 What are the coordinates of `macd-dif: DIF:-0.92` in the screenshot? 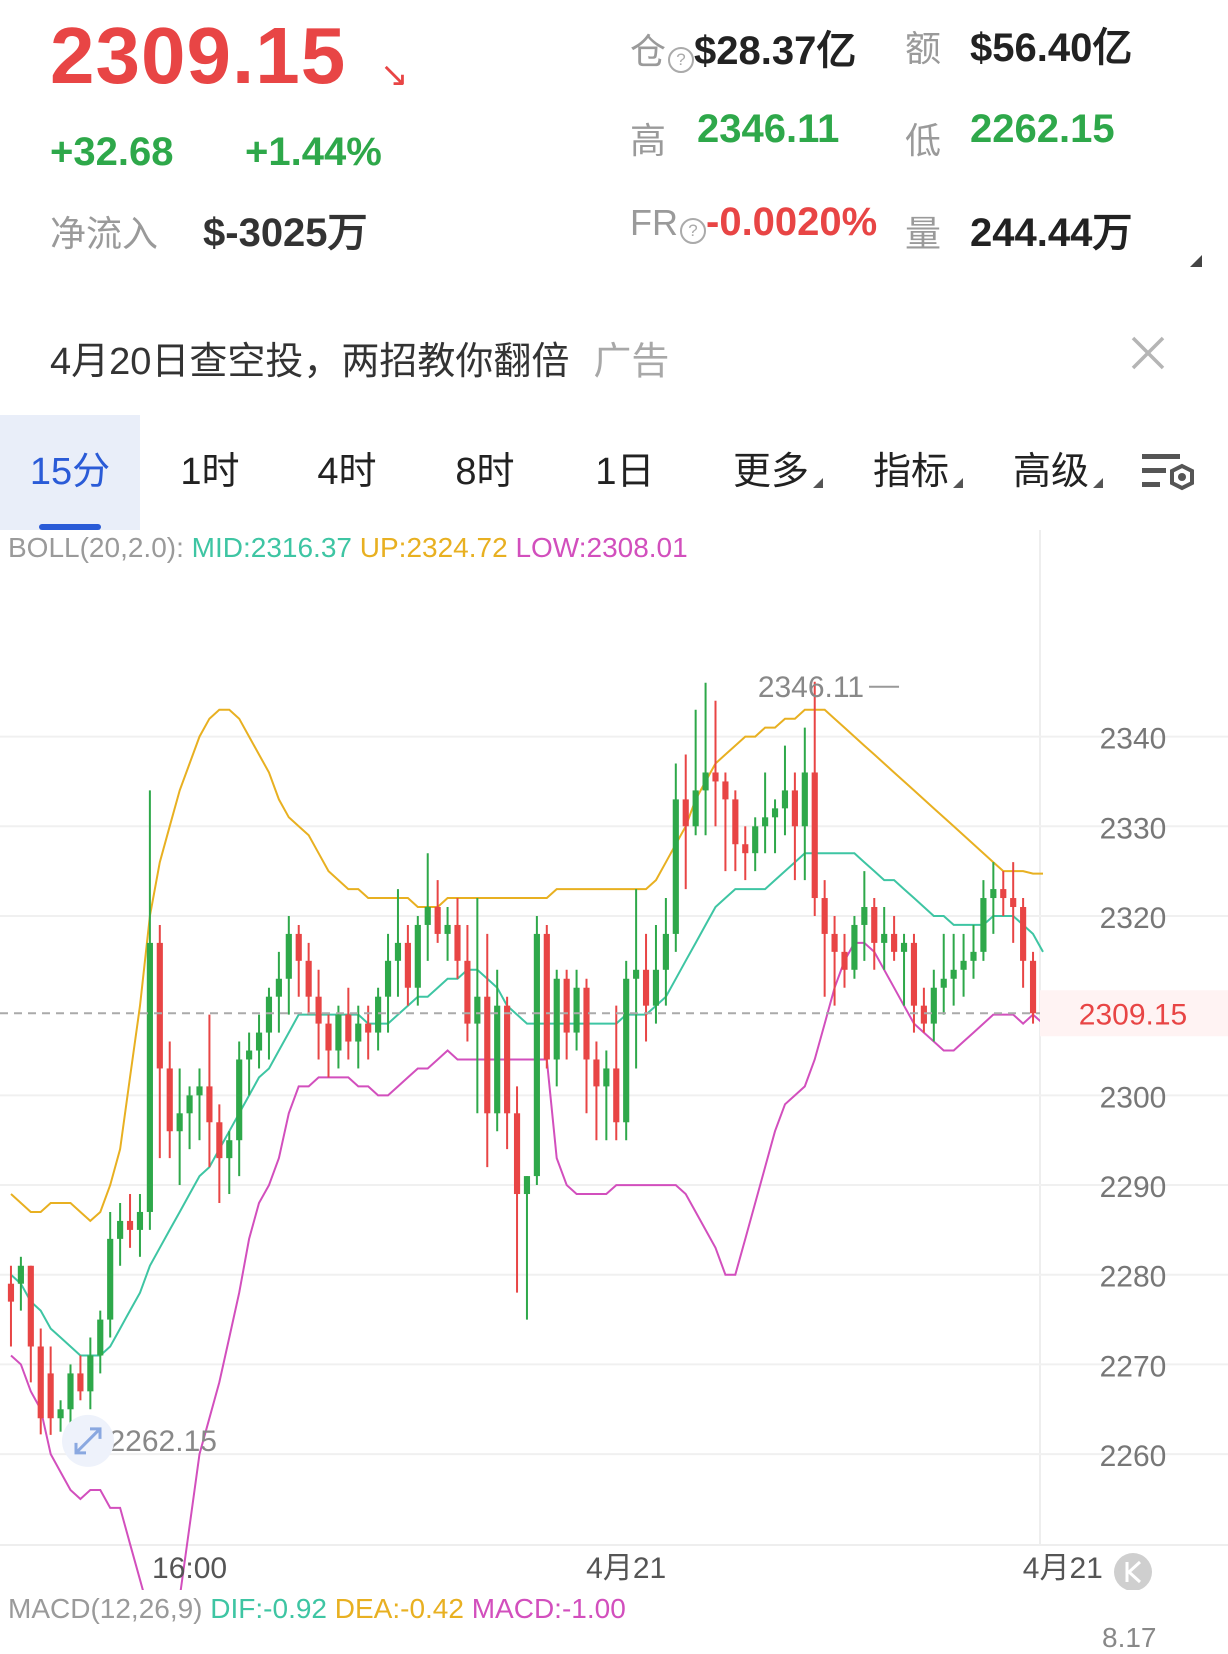 It's located at (268, 1608).